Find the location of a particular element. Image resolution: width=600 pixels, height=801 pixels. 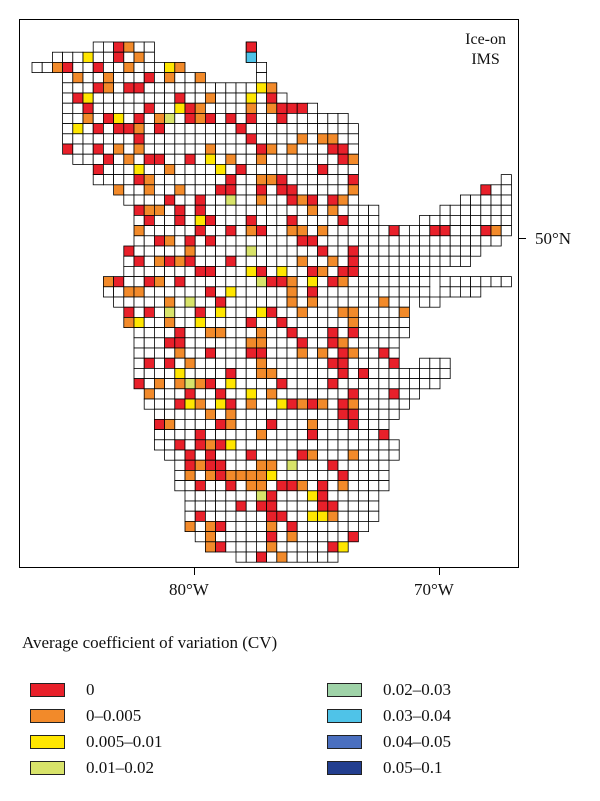

legend-label-0: 0 is located at coordinates (90, 689).